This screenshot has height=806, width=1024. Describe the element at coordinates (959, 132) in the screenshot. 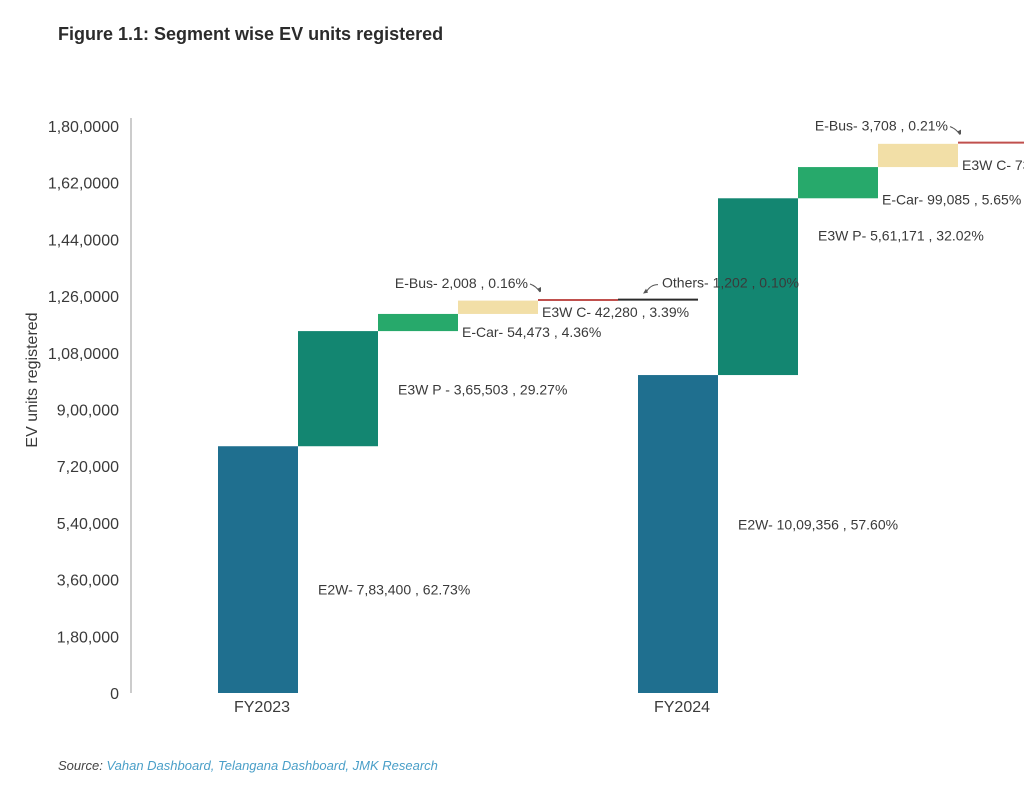

I see `data-label-e-bus-fy2024-arrowhead` at that location.